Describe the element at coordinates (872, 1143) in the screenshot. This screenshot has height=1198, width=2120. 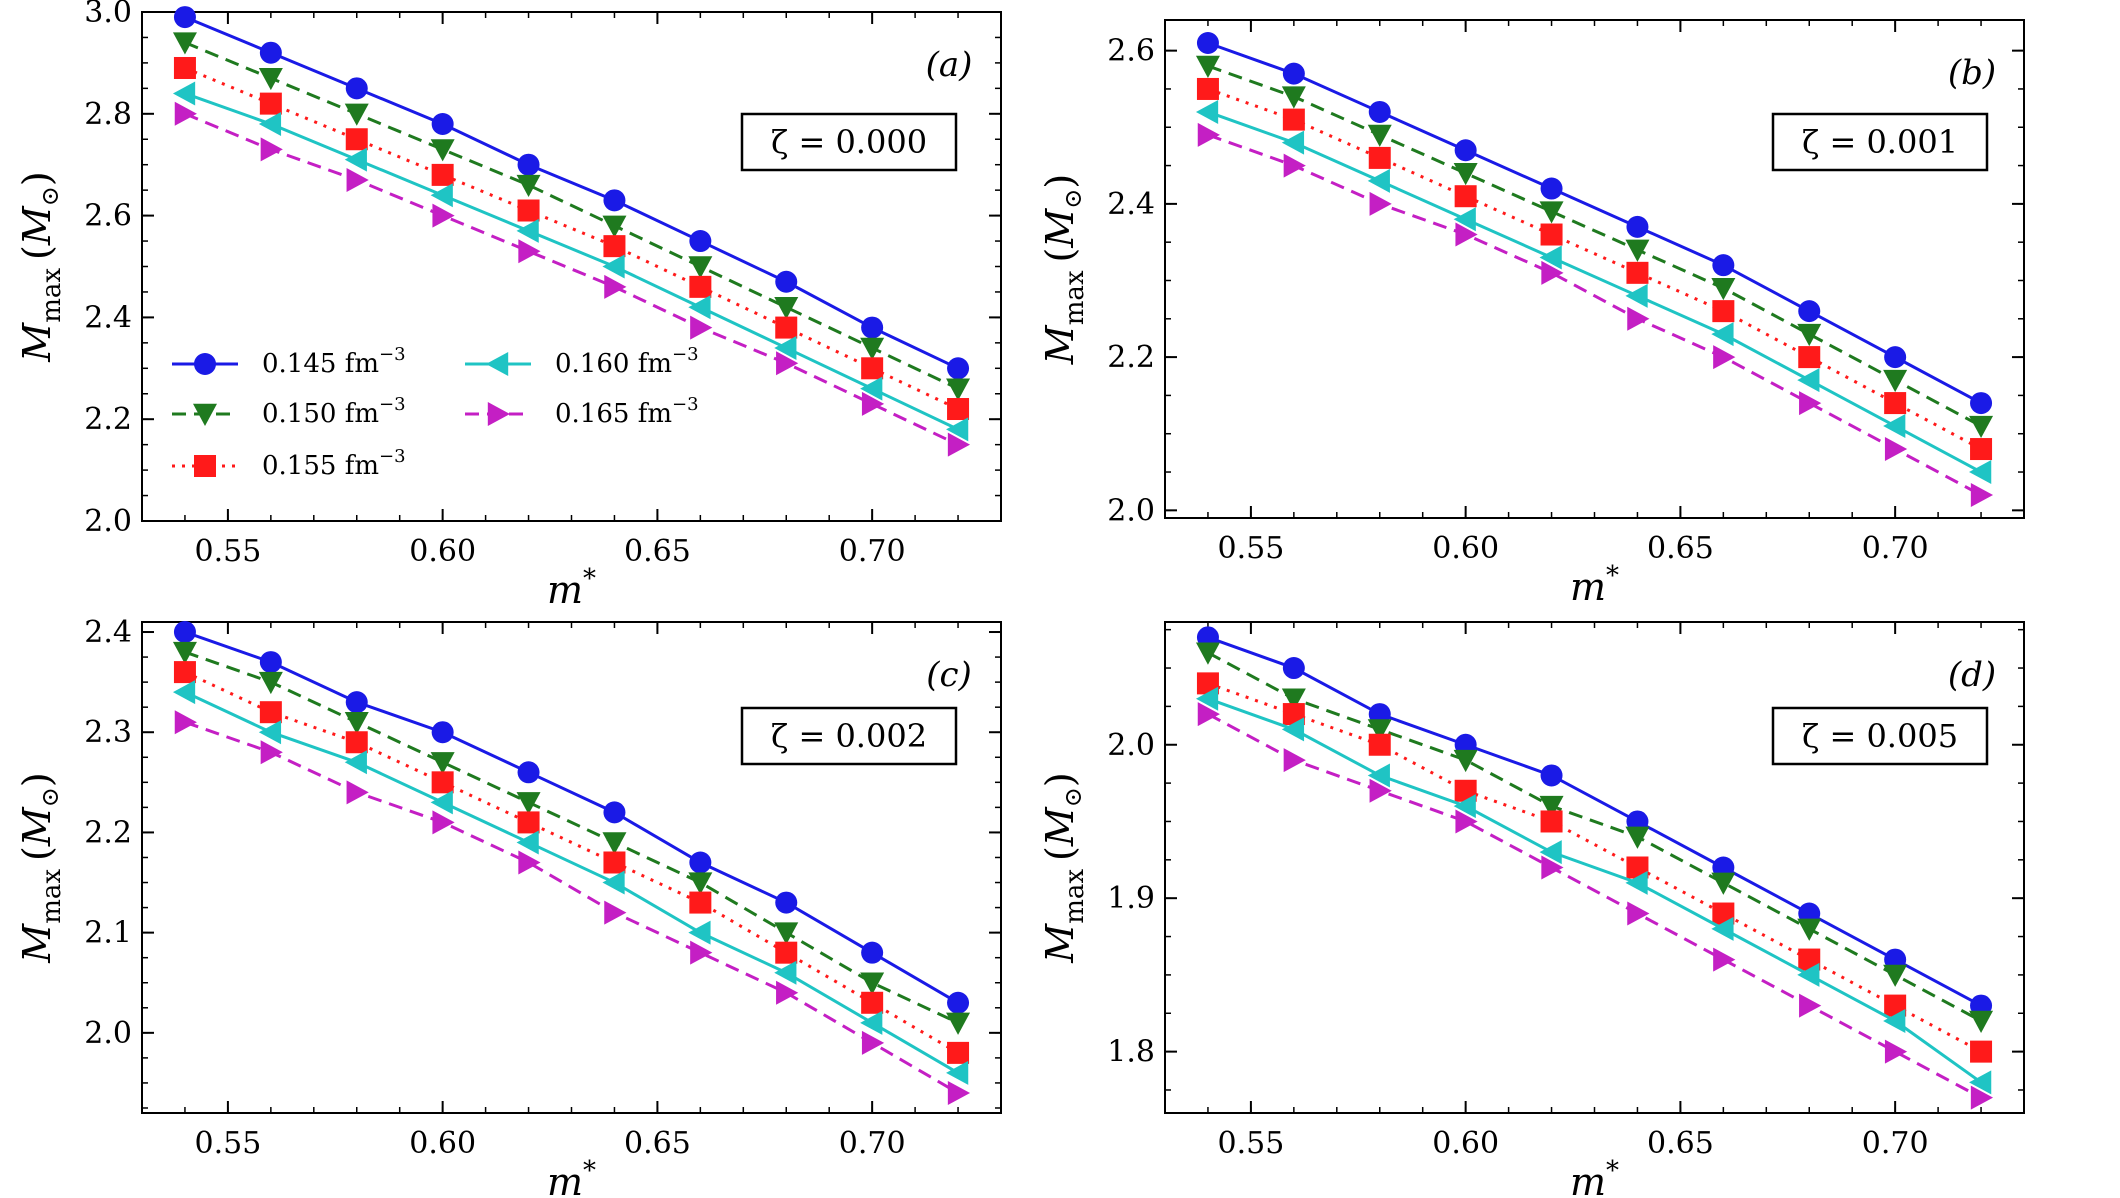
I see `x-tick-label: 0.70` at that location.